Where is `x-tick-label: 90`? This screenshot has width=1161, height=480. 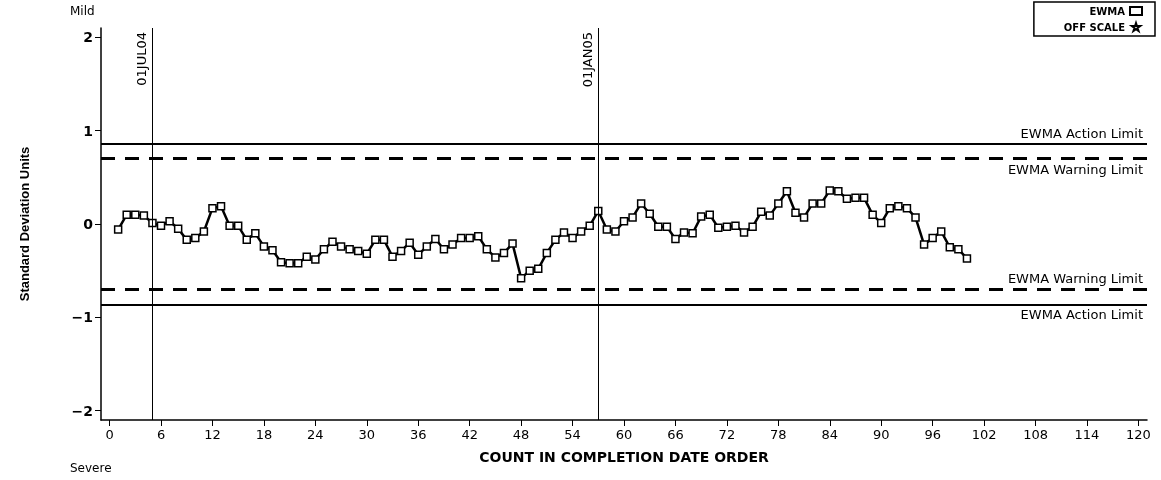 x-tick-label: 90 is located at coordinates (881, 434).